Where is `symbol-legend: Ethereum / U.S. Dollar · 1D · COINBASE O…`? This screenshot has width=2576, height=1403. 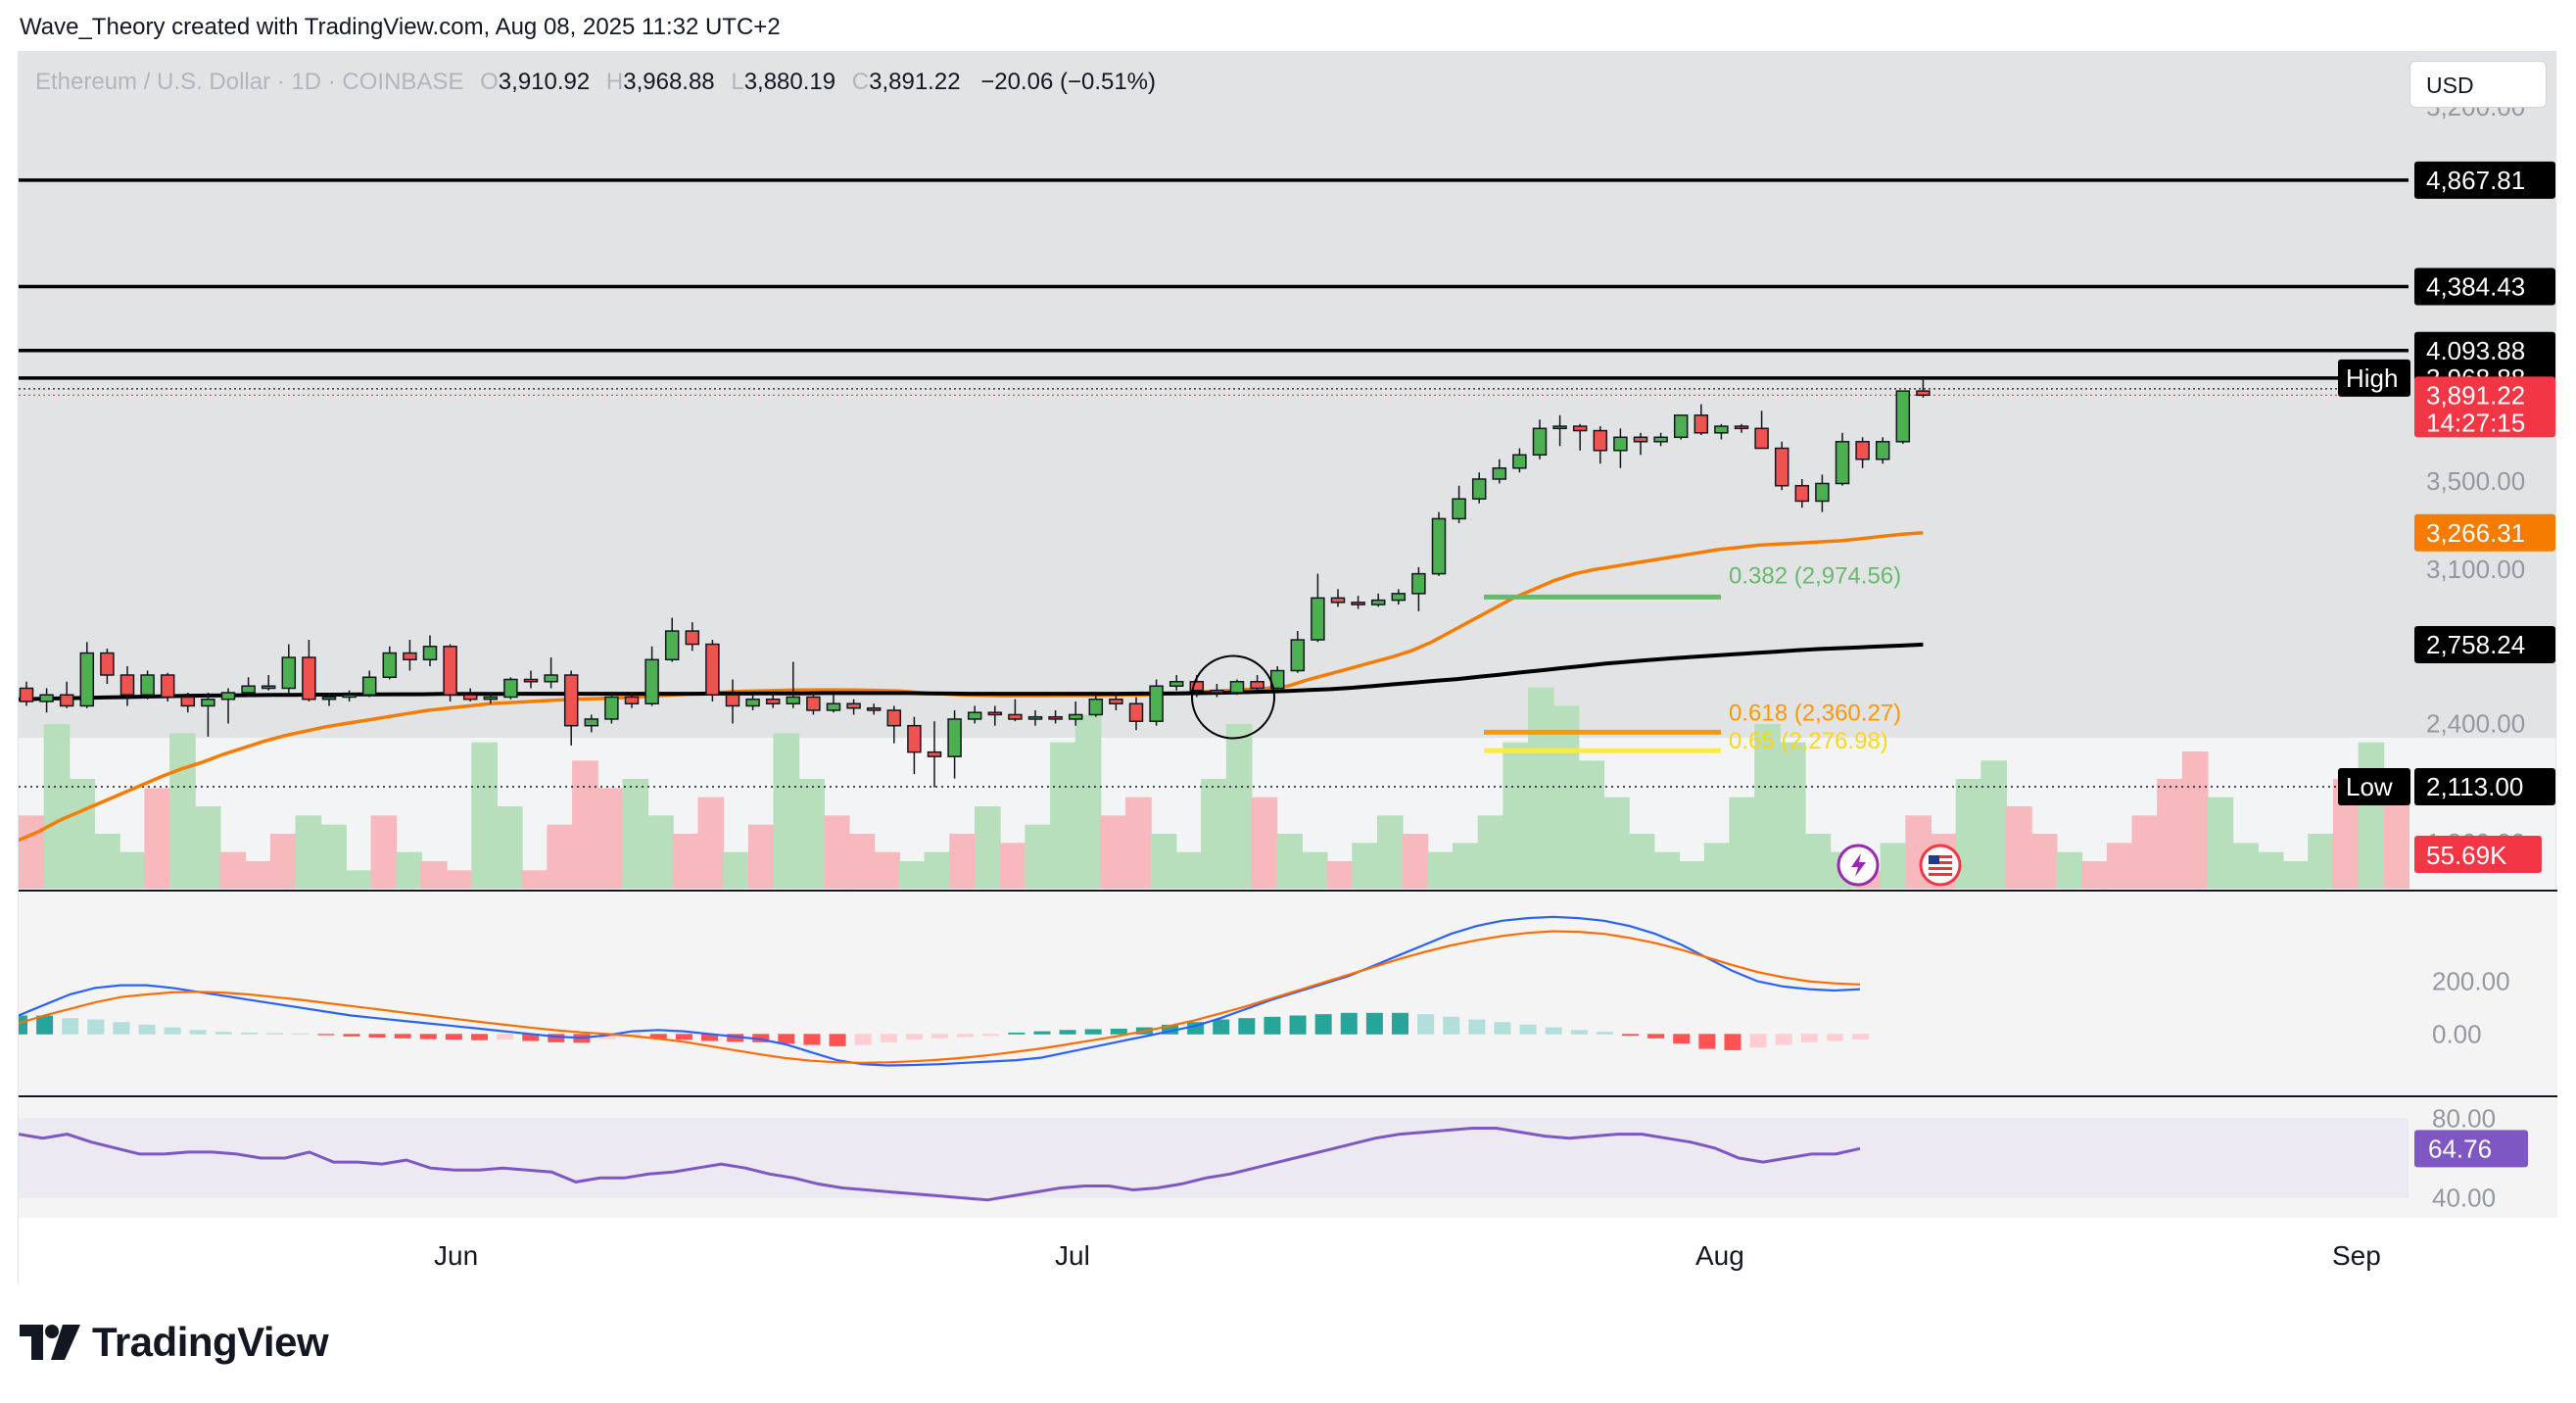 symbol-legend: Ethereum / U.S. Dollar · 1D · COINBASE O… is located at coordinates (595, 82).